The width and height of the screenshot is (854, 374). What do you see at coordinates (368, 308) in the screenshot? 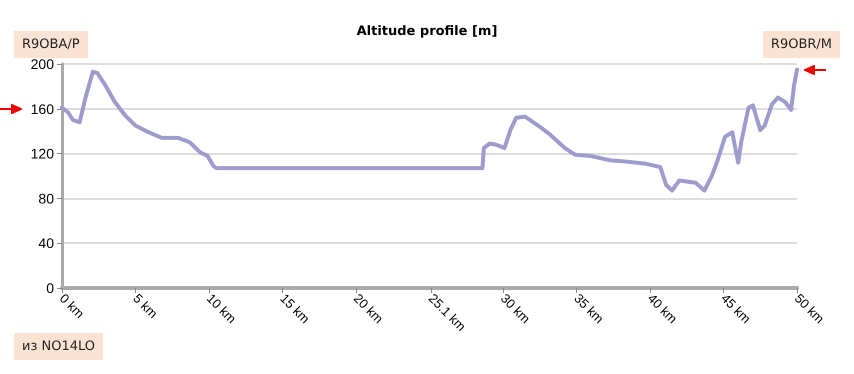
I see `x-tick-label: 20 km` at bounding box center [368, 308].